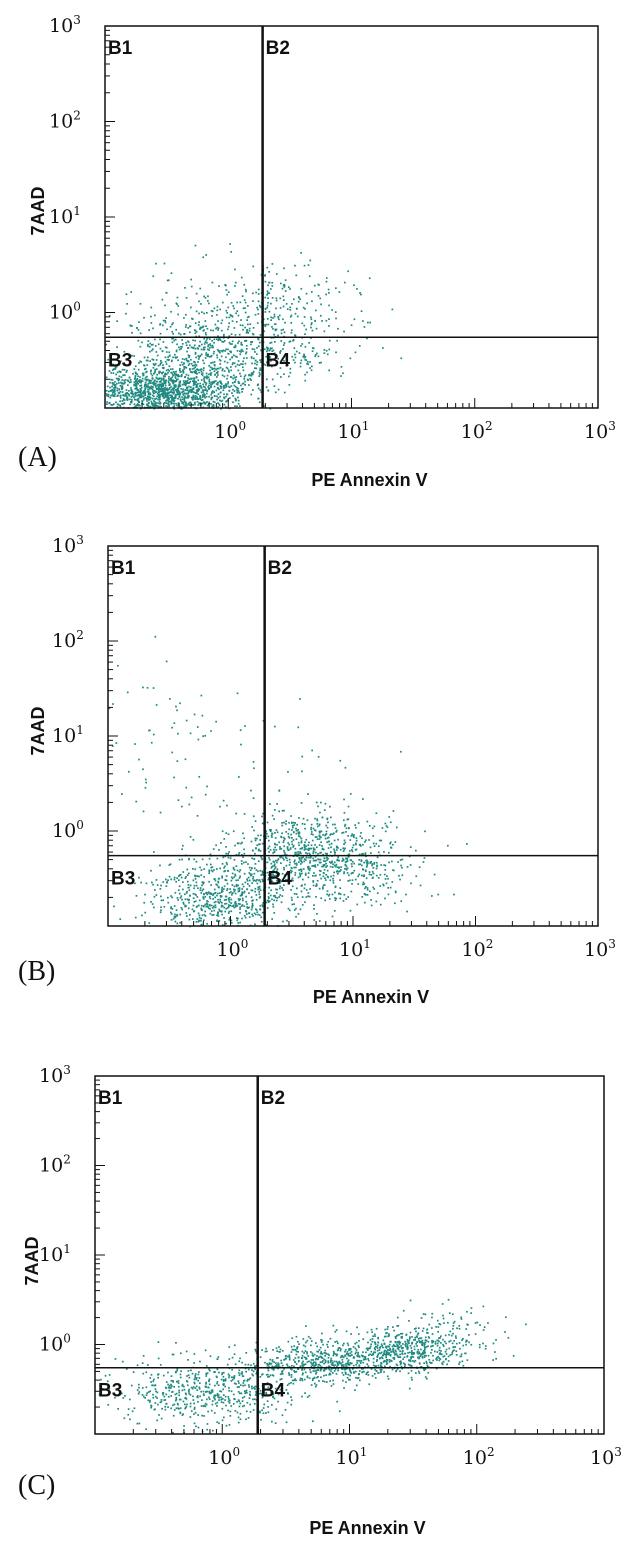 Image resolution: width=627 pixels, height=1552 pixels. I want to click on x-tick-label: 102, so click(478, 949).